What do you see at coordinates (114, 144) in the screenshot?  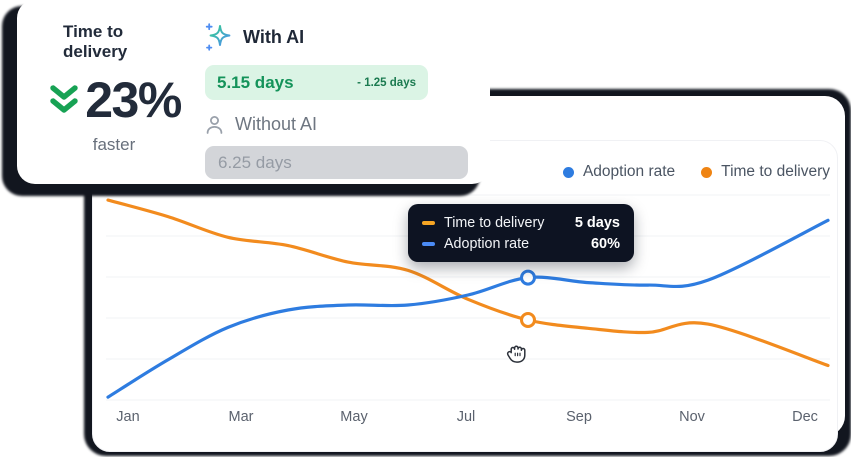 I see `delta-caption: faster` at bounding box center [114, 144].